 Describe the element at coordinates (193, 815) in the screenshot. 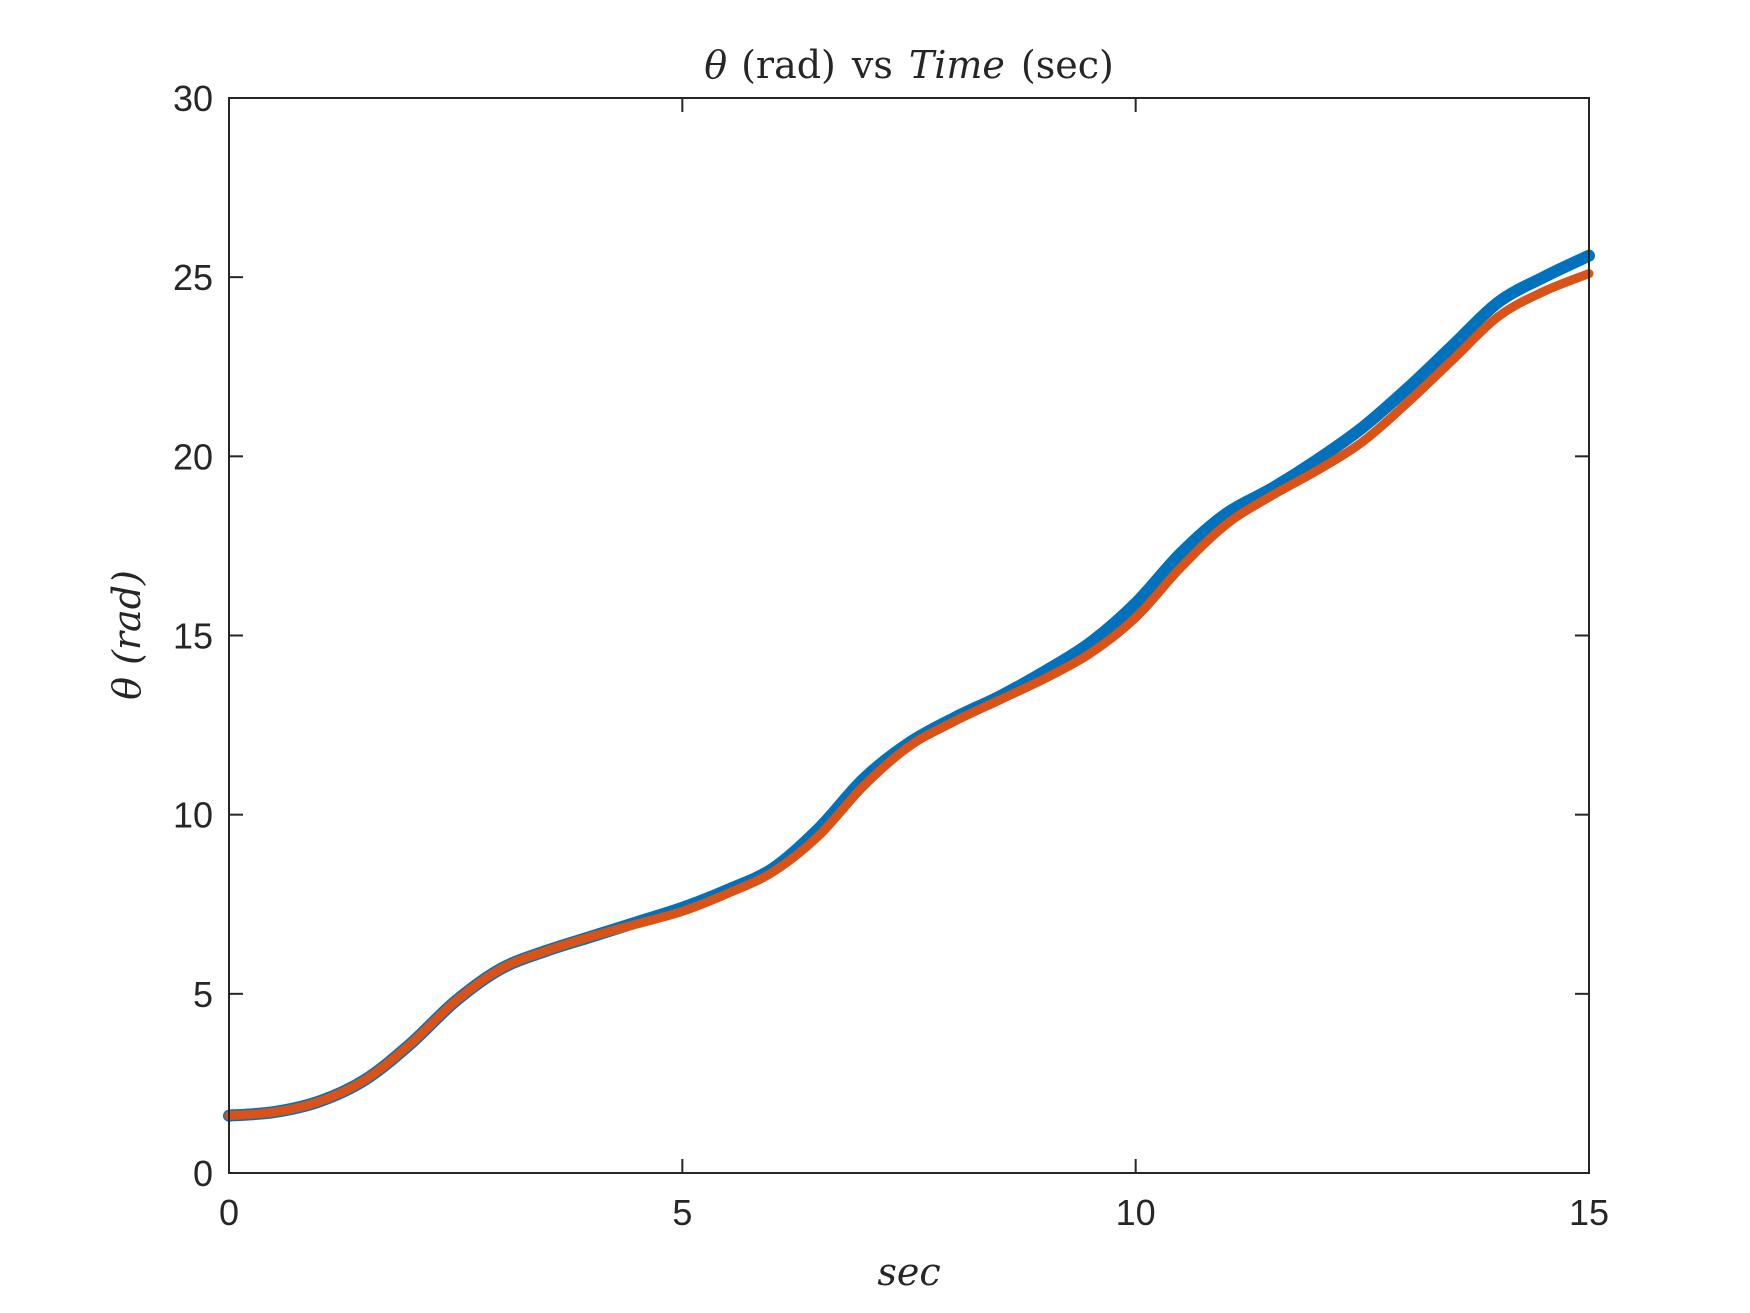

I see `y-tick-label: 10` at that location.